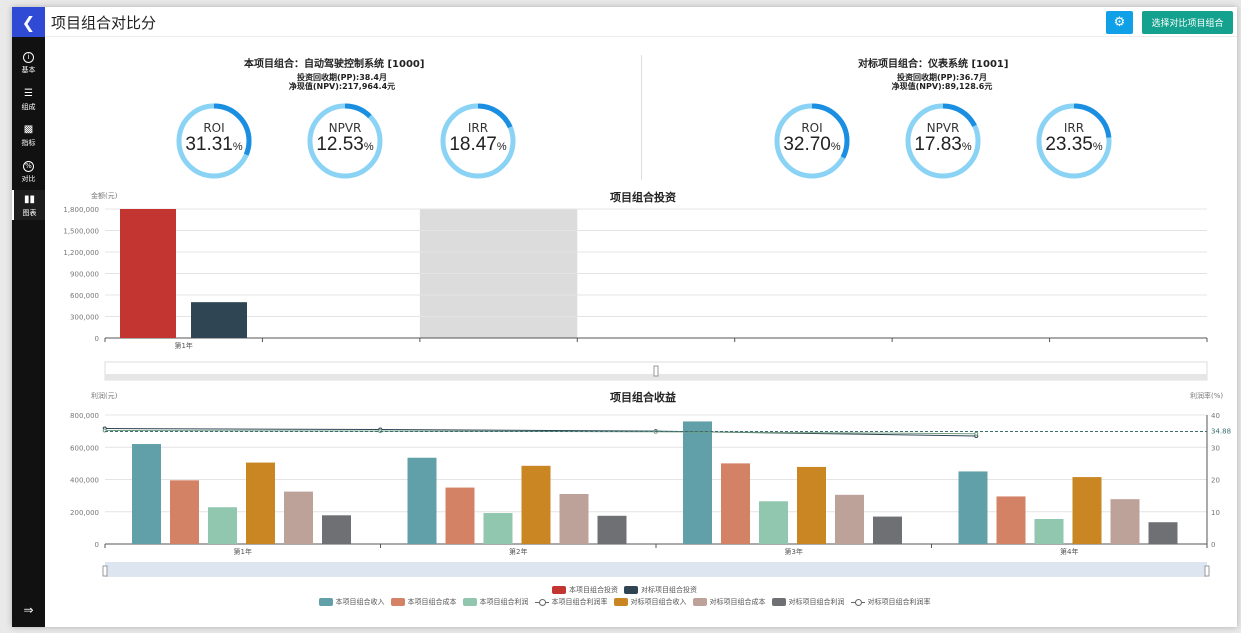  I want to click on gauge-label: ROI, so click(812, 128).